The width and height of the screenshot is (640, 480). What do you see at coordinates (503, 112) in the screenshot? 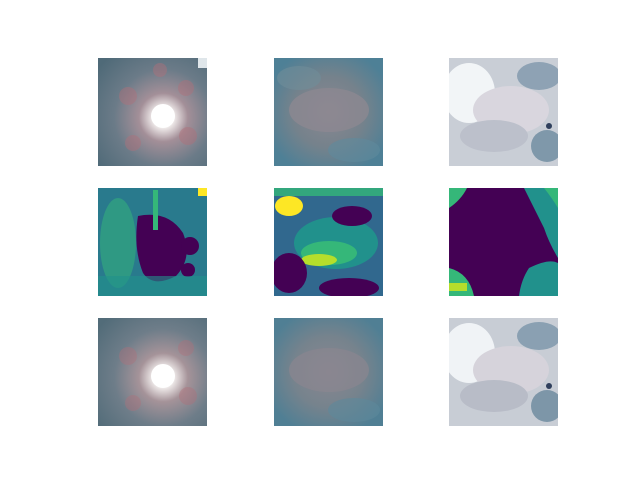
I see `input-image-white-clouds` at bounding box center [503, 112].